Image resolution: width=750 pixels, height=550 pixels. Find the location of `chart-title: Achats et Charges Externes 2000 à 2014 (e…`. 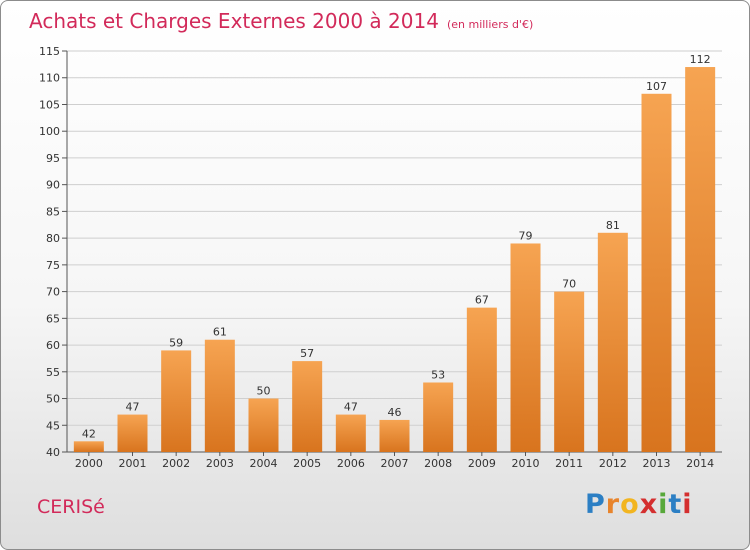

chart-title: Achats et Charges Externes 2000 à 2014 (e… is located at coordinates (281, 21).